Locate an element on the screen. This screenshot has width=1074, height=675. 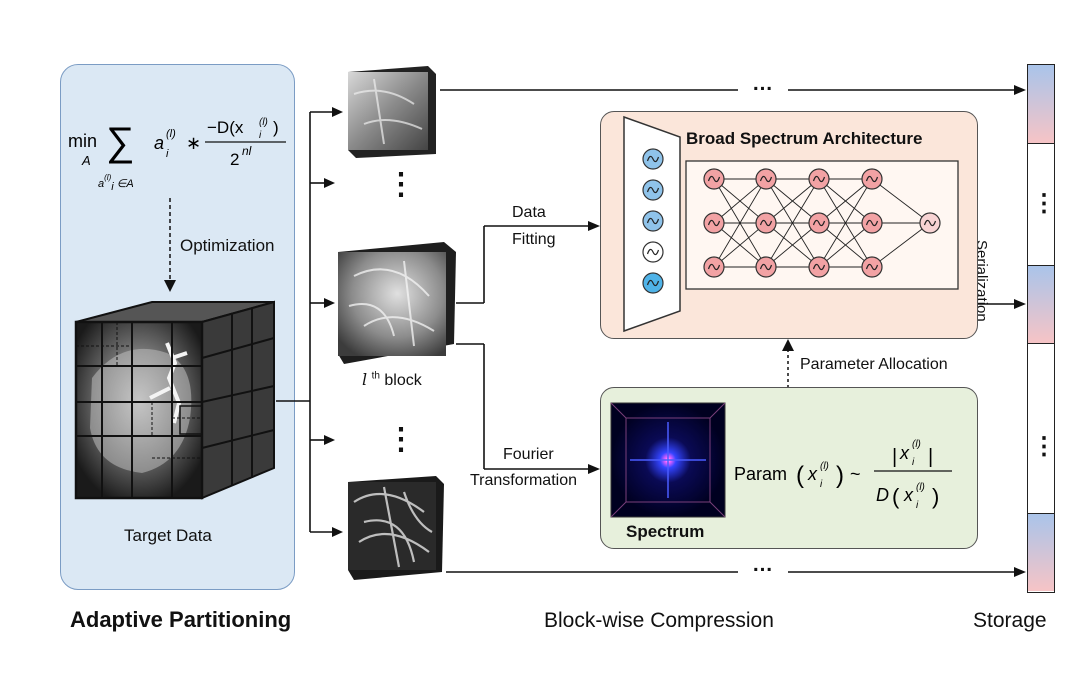
vertical-ellipsis-2: ⋮ is located at coordinates (401, 439).